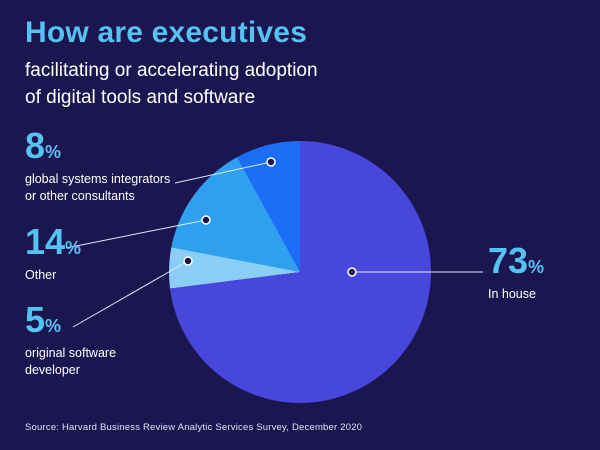 Image resolution: width=600 pixels, height=450 pixels. What do you see at coordinates (41, 275) in the screenshot?
I see `callout-other-label-line1: Other` at bounding box center [41, 275].